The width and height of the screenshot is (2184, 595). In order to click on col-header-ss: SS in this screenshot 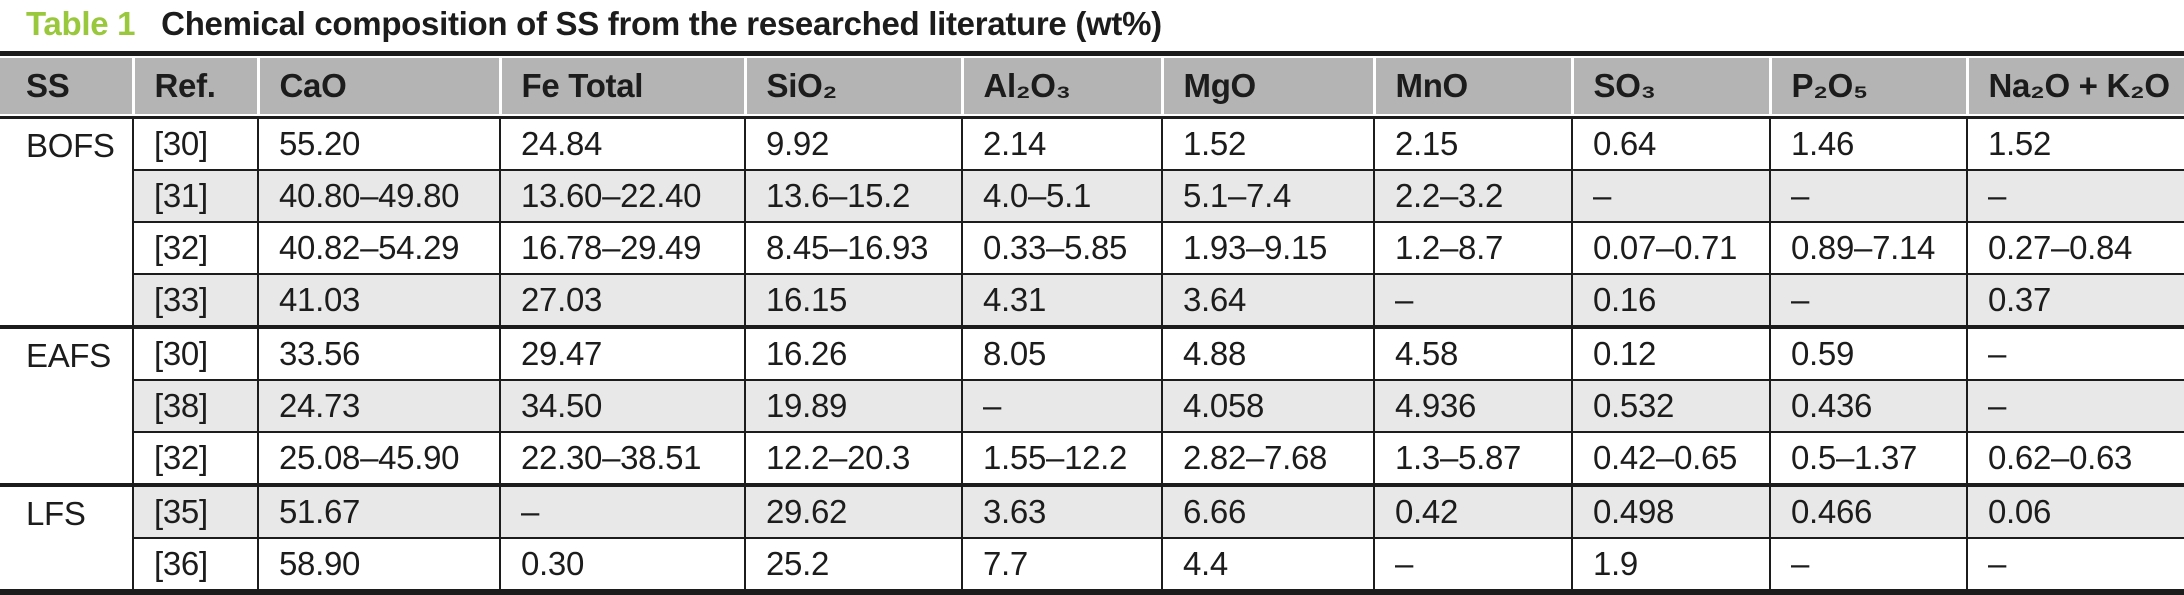, I will do `click(66, 86)`.